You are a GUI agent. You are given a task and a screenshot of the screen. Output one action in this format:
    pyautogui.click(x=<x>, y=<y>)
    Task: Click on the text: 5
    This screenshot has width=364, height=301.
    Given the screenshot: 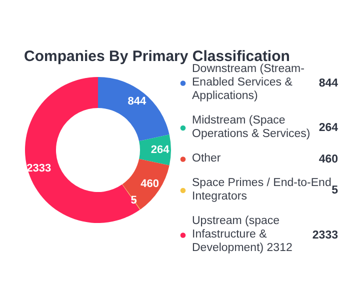 What is the action you would take?
    pyautogui.click(x=335, y=190)
    